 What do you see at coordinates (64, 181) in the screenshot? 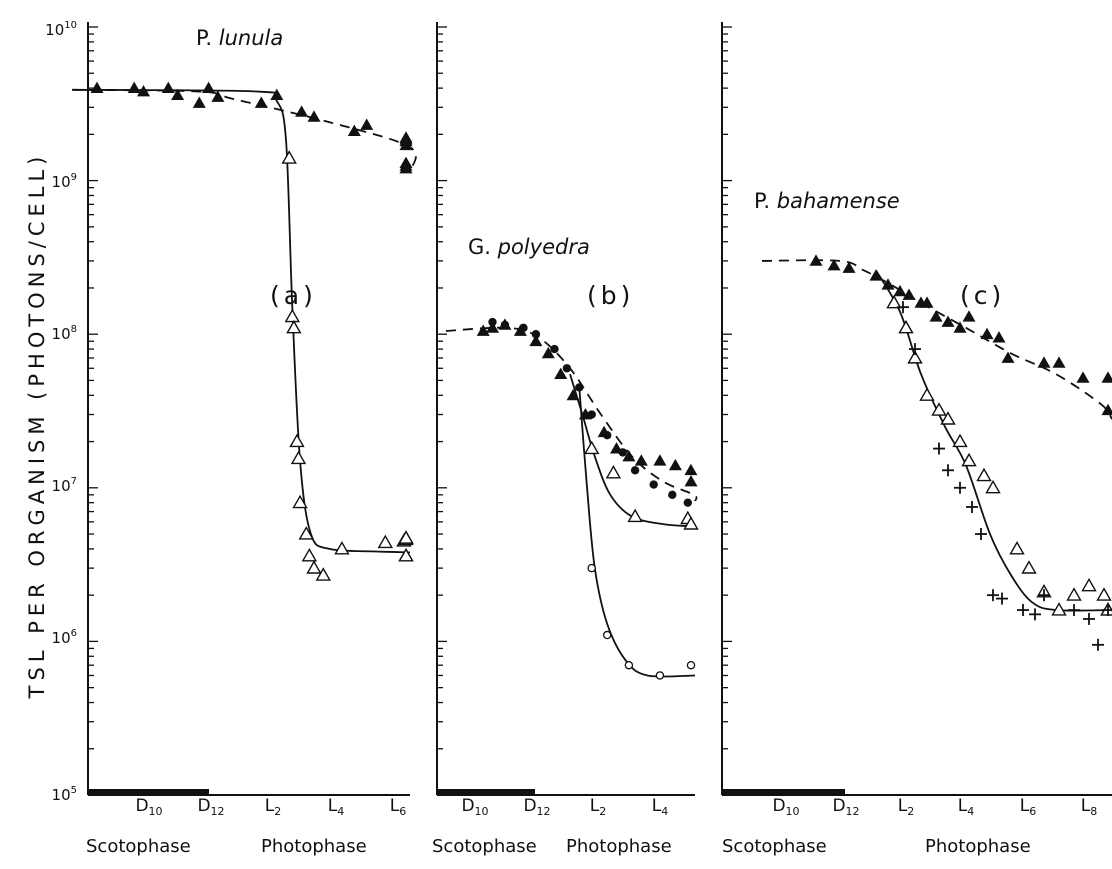
I see `y-tick-label: 10⁹` at bounding box center [64, 181].